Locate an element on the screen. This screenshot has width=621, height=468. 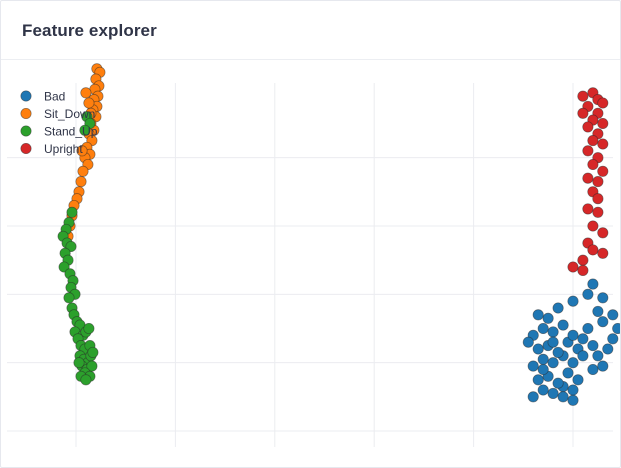
chart-title: Feature explorer is located at coordinates (89, 30).